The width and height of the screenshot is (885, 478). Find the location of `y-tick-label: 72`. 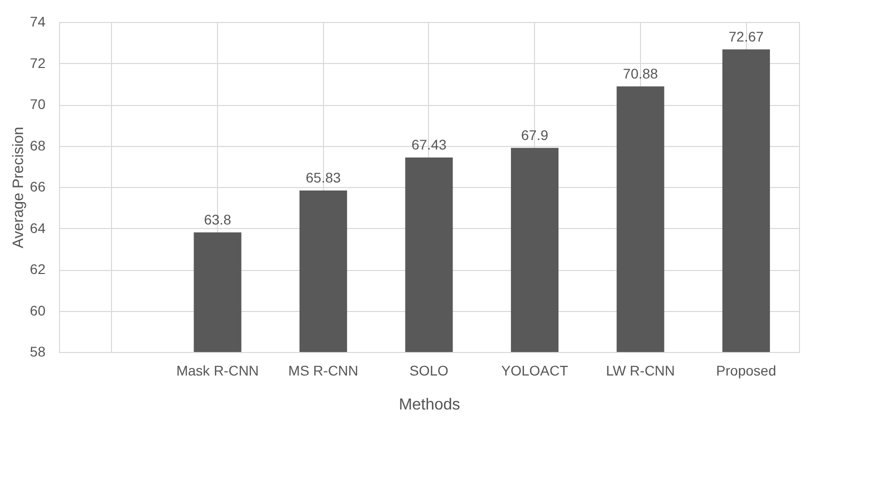

y-tick-label: 72 is located at coordinates (38, 62).